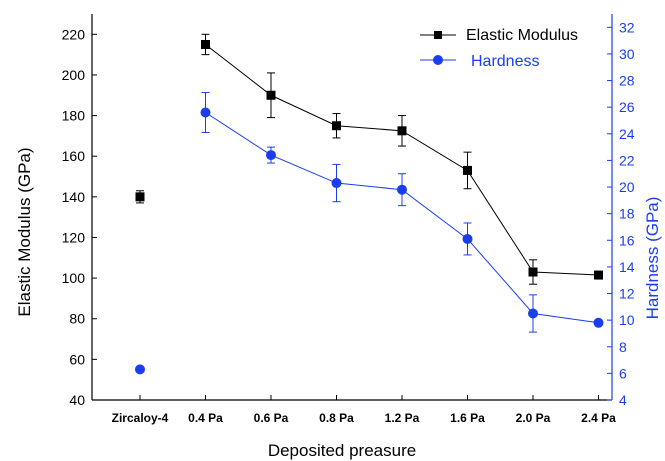 This screenshot has width=665, height=461. I want to click on y-axis-title: Elastic Modulus (GPa), so click(24, 231).